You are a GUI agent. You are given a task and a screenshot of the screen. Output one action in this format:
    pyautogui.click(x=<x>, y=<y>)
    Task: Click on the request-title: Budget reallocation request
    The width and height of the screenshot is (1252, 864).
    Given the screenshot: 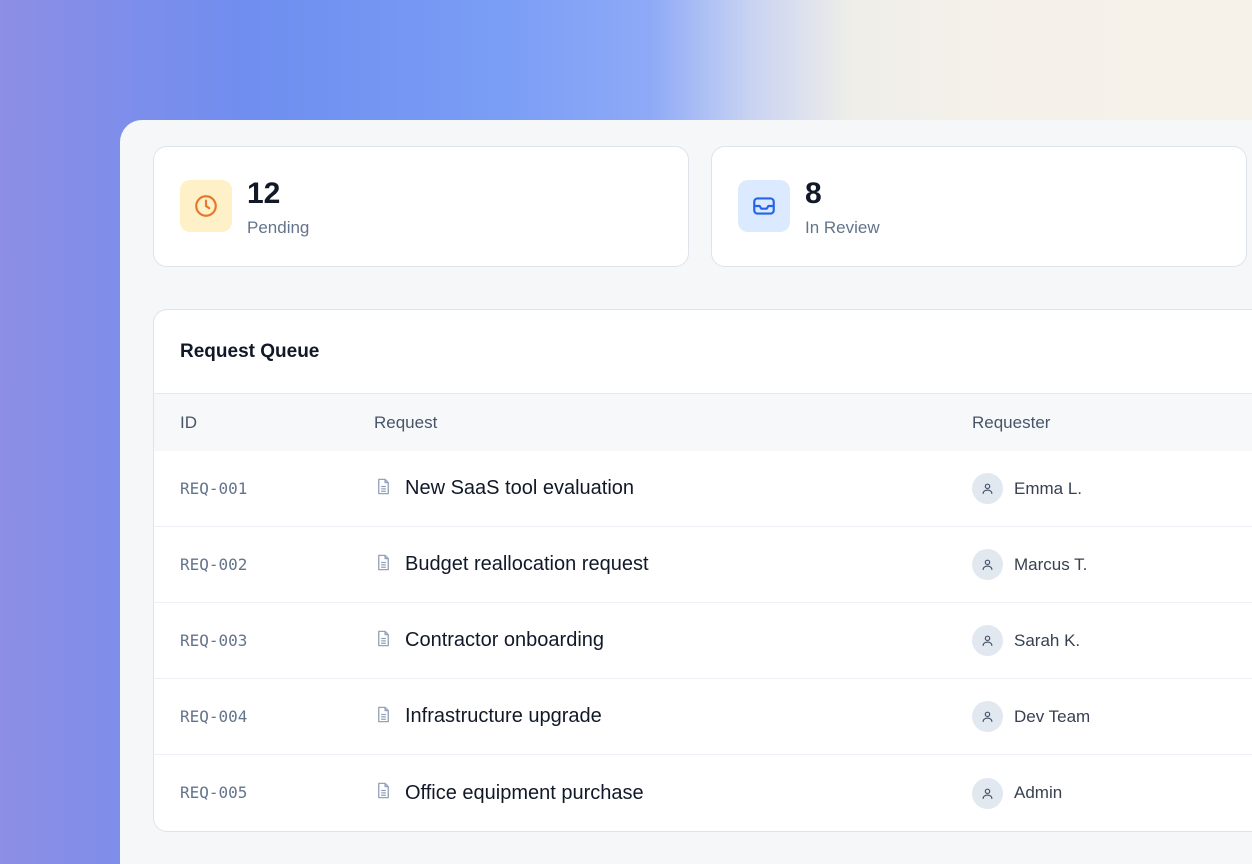 What is the action you would take?
    pyautogui.click(x=527, y=564)
    